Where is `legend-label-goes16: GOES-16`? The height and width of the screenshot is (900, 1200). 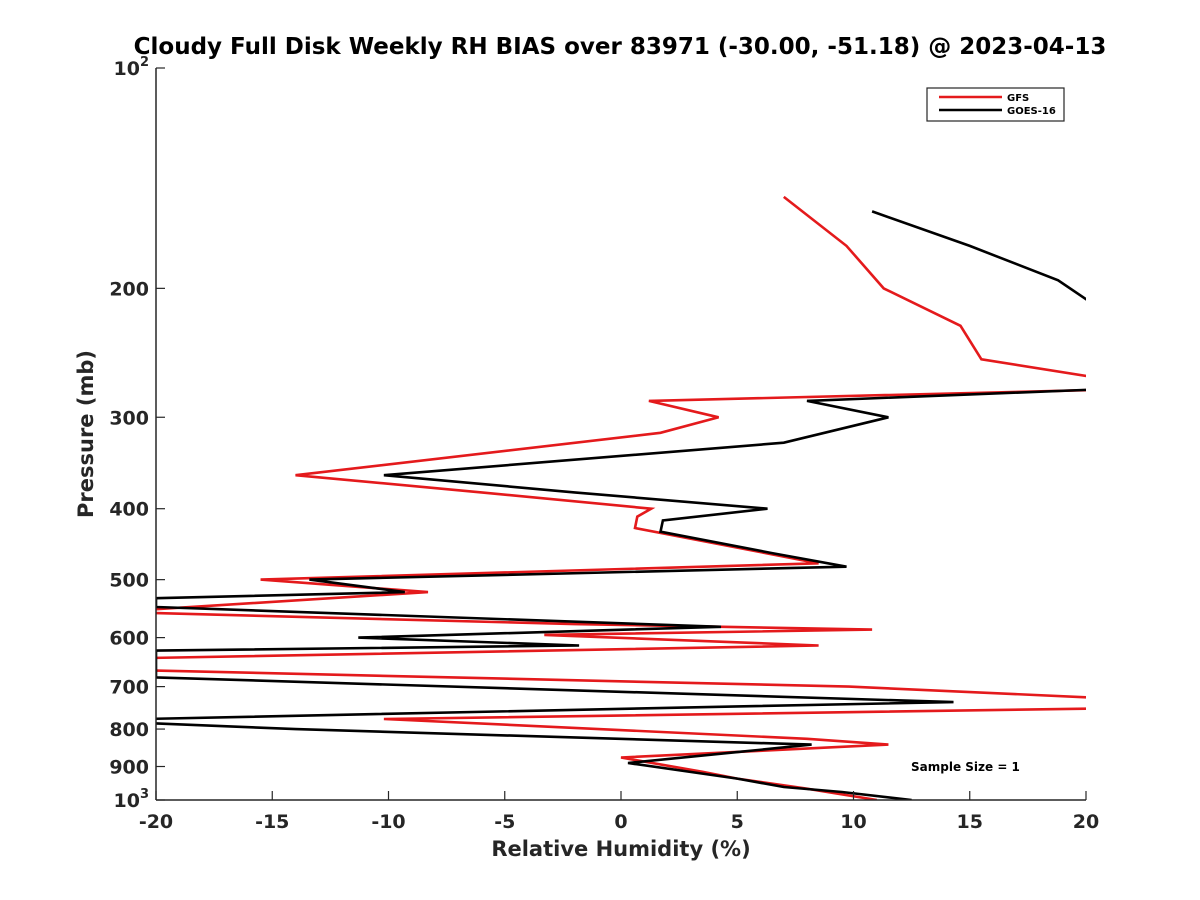 legend-label-goes16: GOES-16 is located at coordinates (1031, 111).